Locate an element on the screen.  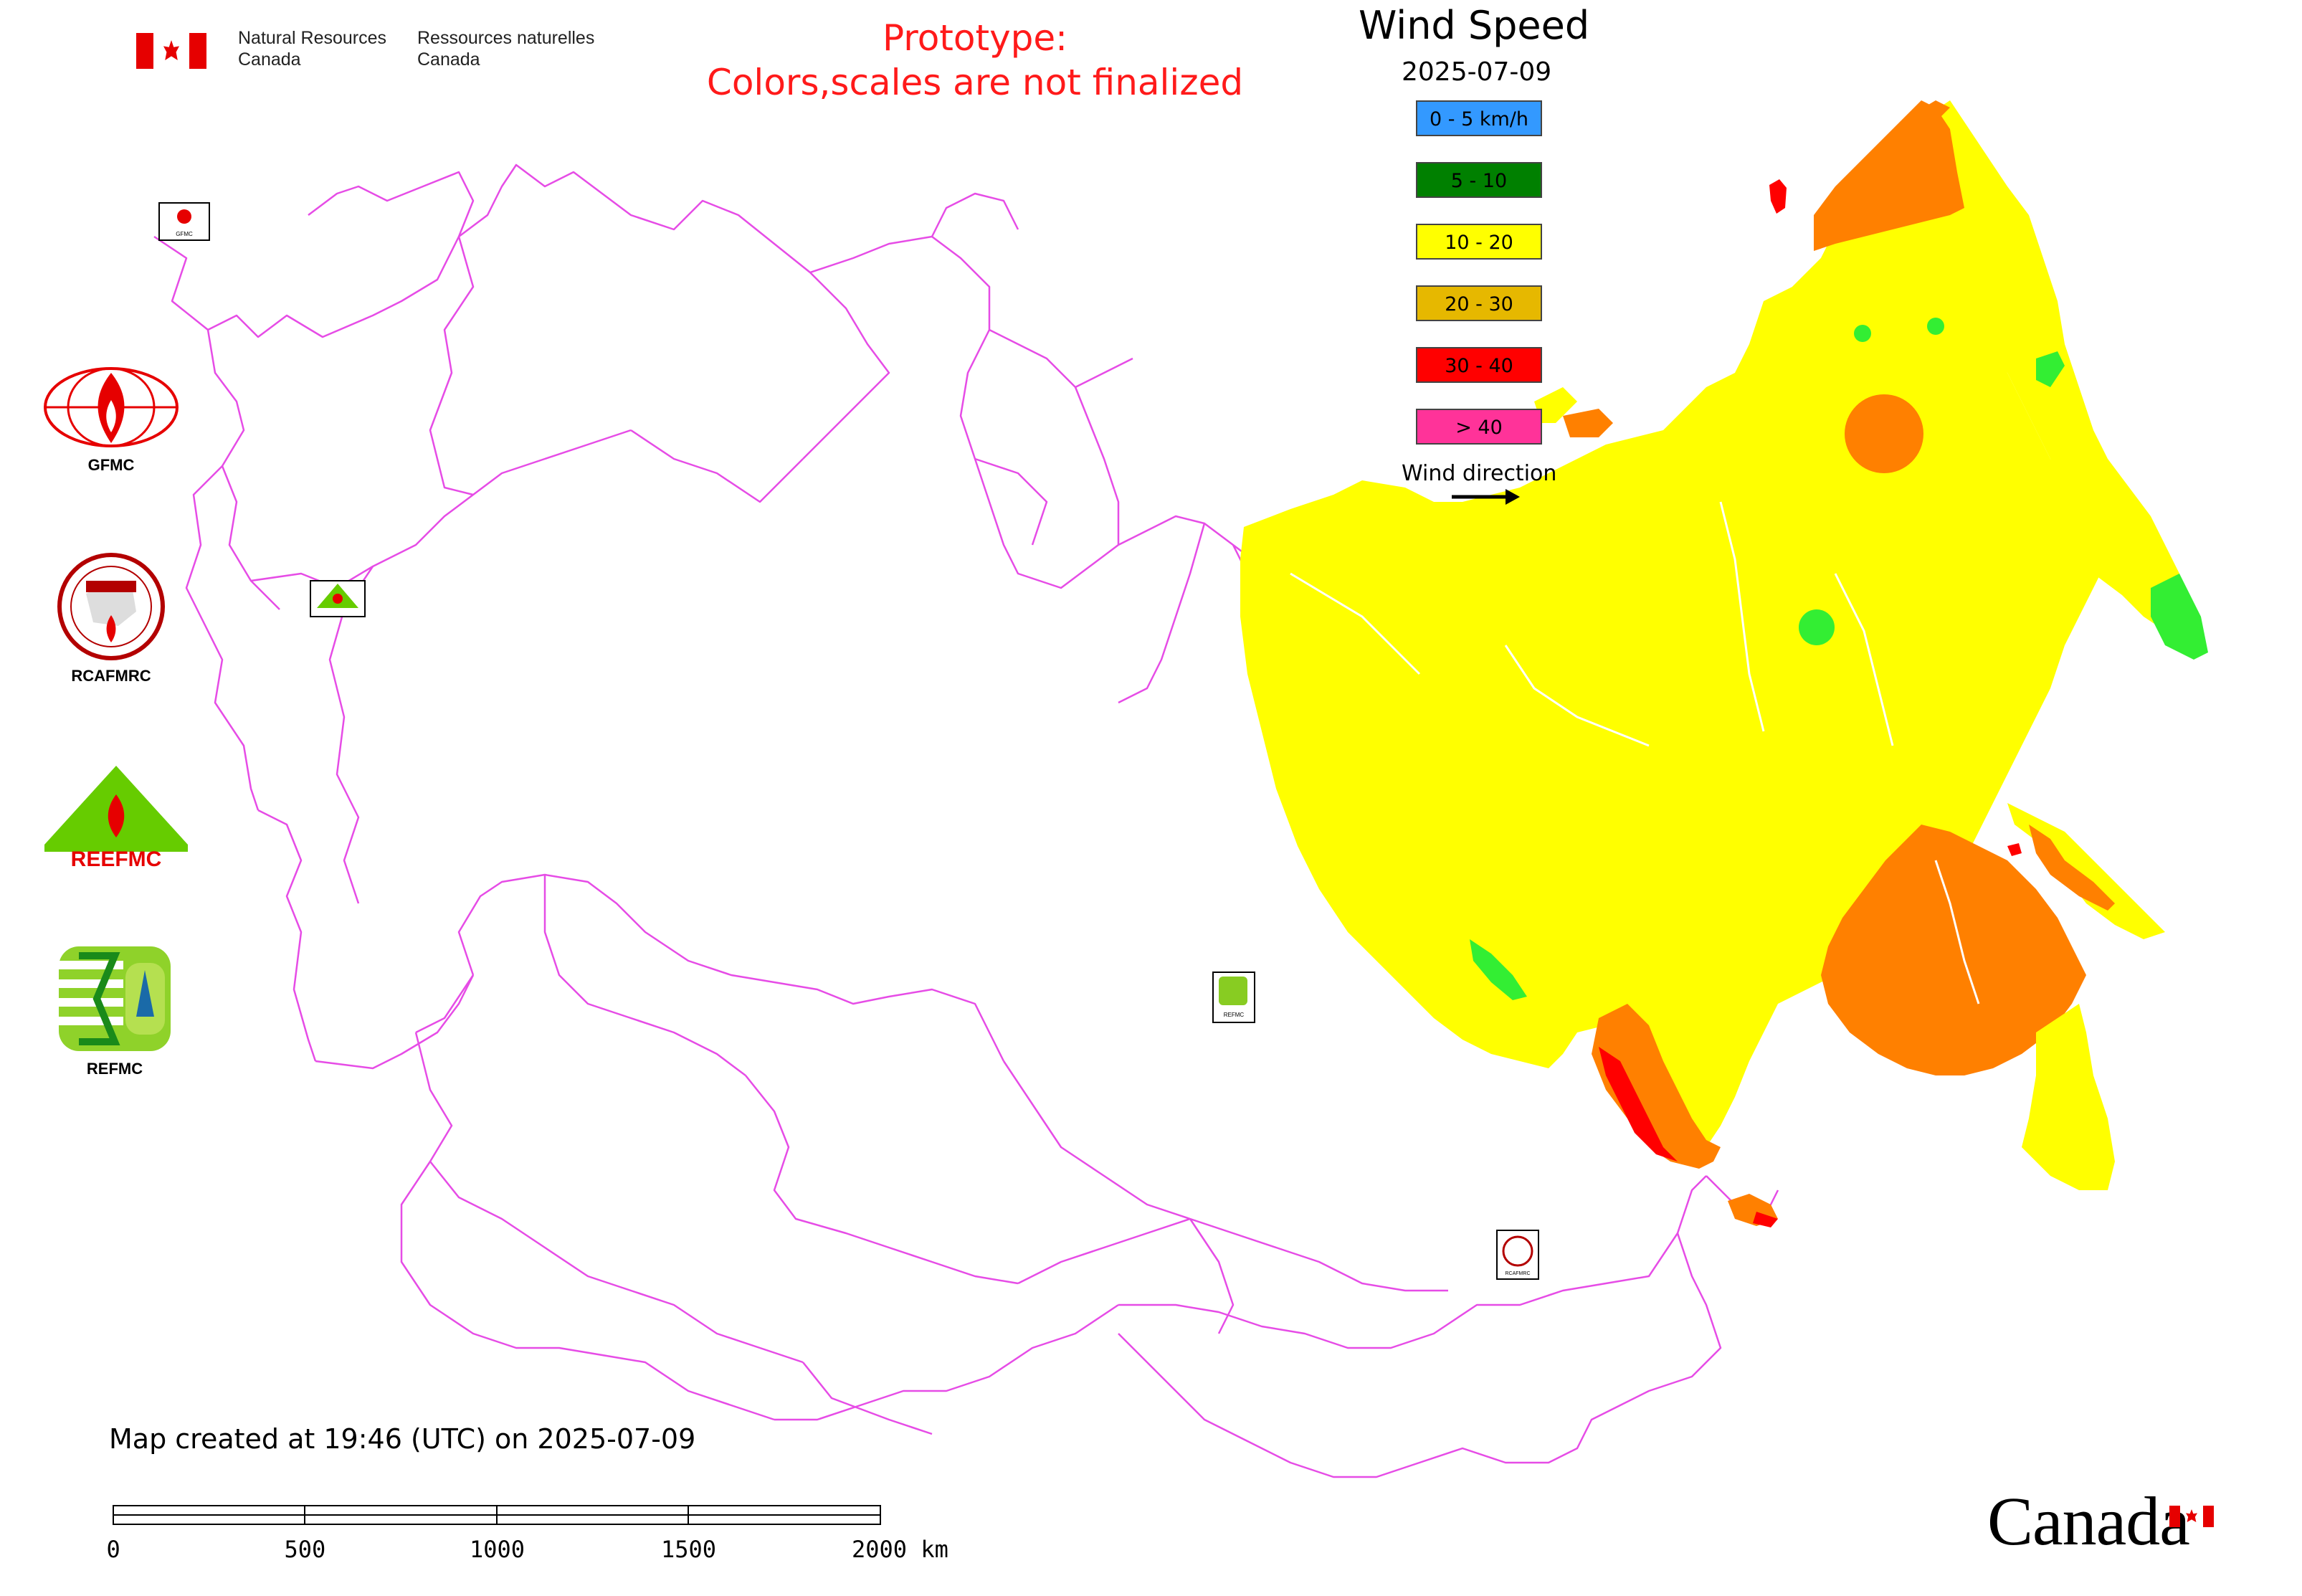
legend-item: 0 - 5 km/h is located at coordinates (1479, 118).